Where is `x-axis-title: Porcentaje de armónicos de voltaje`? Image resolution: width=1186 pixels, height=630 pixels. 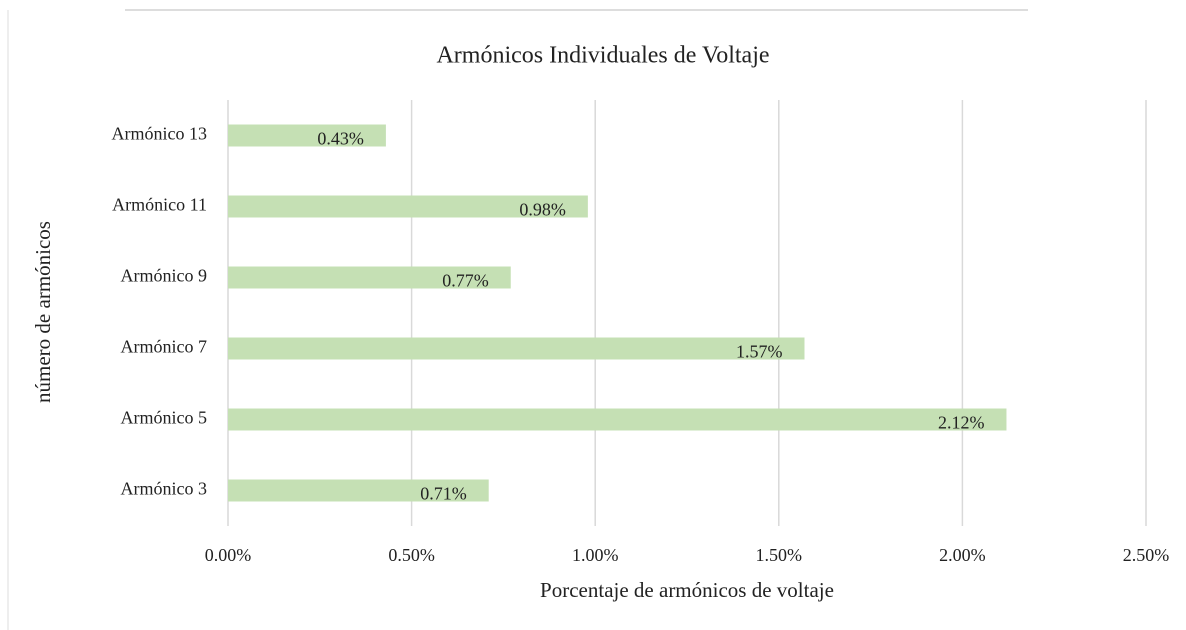 x-axis-title: Porcentaje de armónicos de voltaje is located at coordinates (687, 590).